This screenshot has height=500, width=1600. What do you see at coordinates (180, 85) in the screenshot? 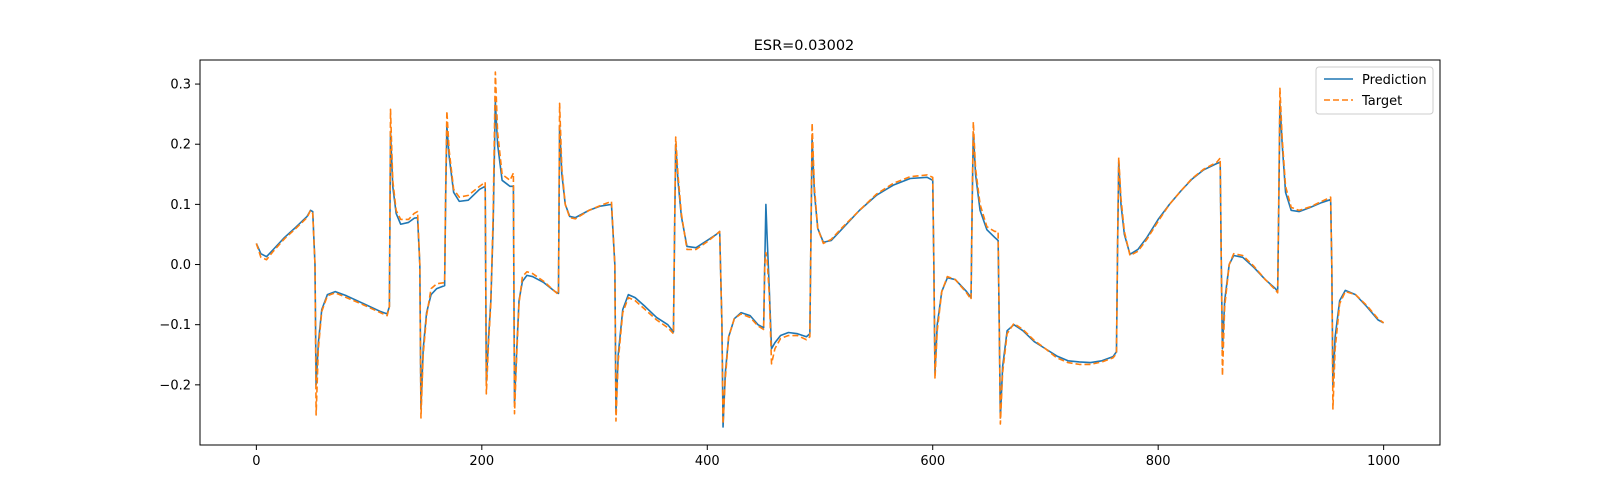
I see `y-tick-label: 0.3` at bounding box center [180, 85].